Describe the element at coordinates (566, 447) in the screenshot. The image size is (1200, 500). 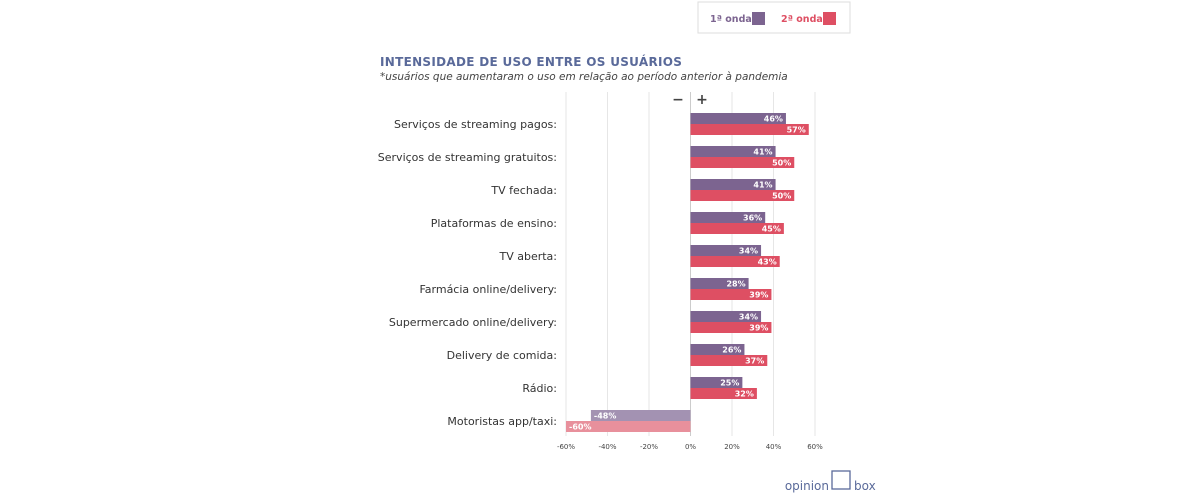
I see `x-tick-label: -60%` at that location.